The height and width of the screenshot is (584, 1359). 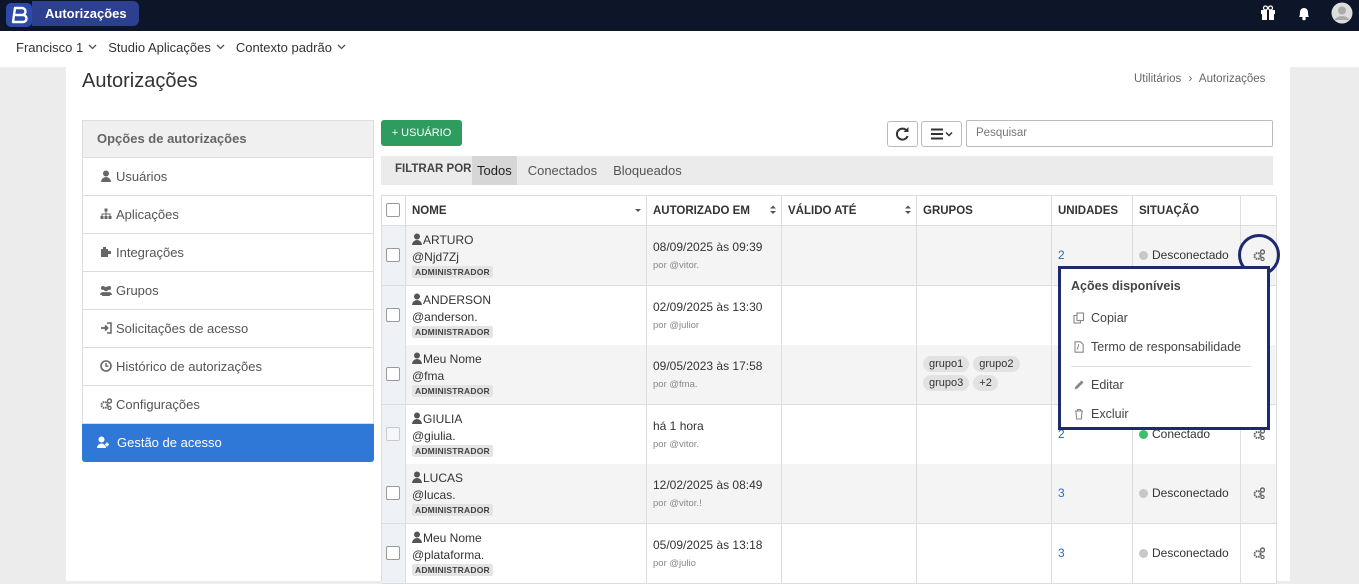 What do you see at coordinates (1190, 255) in the screenshot?
I see `status-text: Desconectado` at bounding box center [1190, 255].